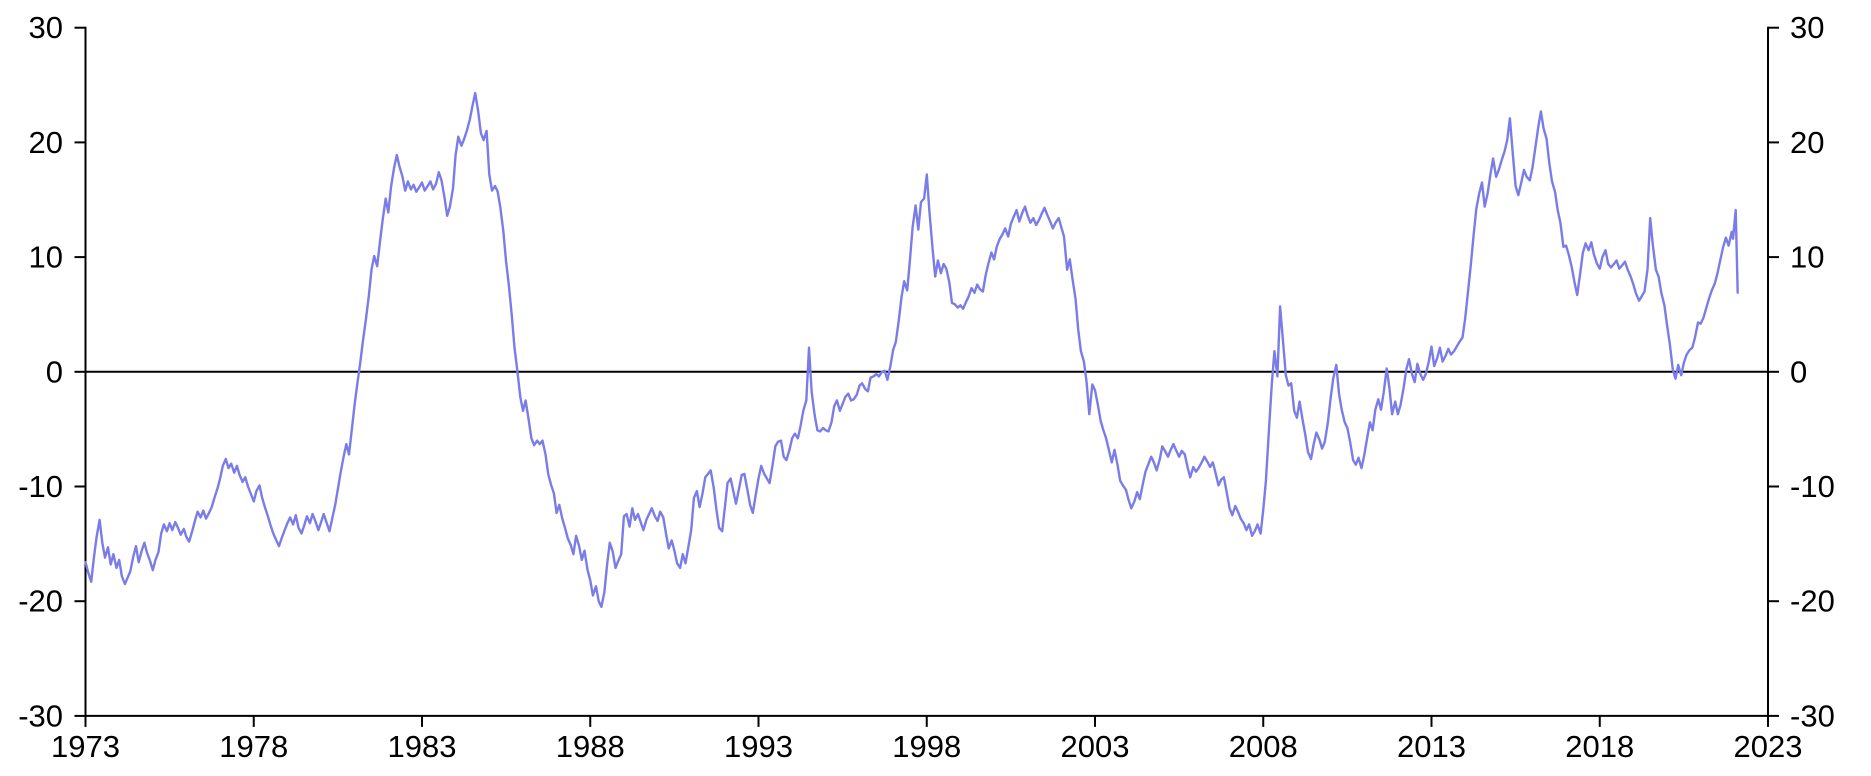 This screenshot has height=776, width=1871. I want to click on y-axis-label-right: -30, so click(1812, 715).